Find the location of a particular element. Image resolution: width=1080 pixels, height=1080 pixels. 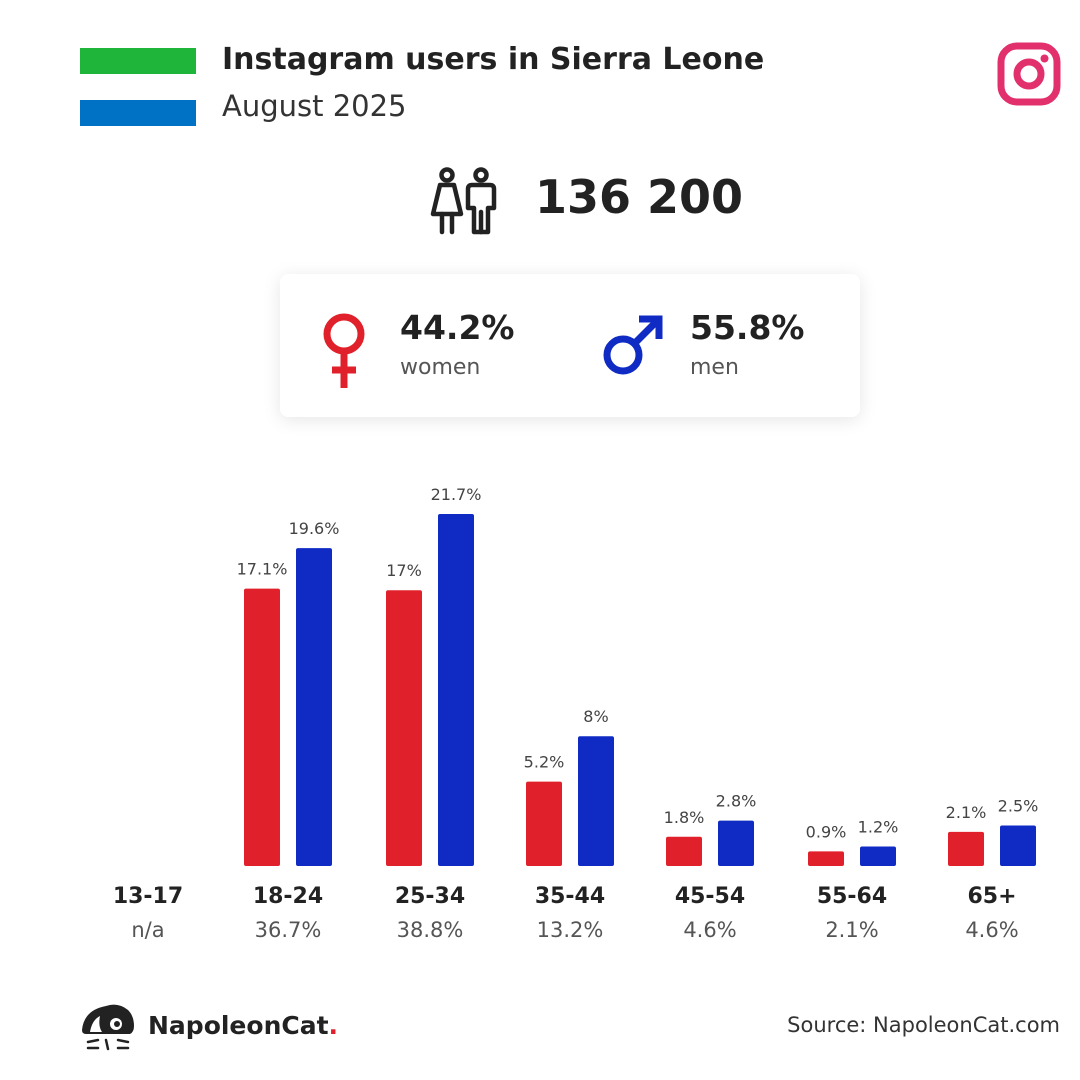

bar-label-women-35-44: 5.2% is located at coordinates (544, 762).